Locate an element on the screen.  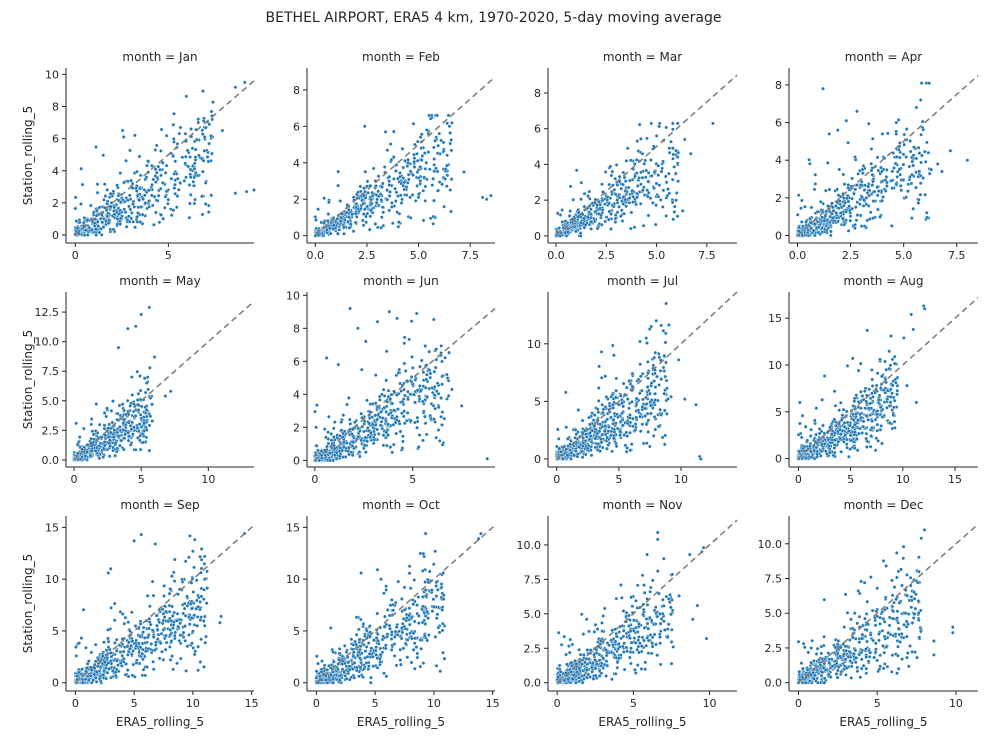
y-tick-label: 6 is located at coordinates (296, 126).